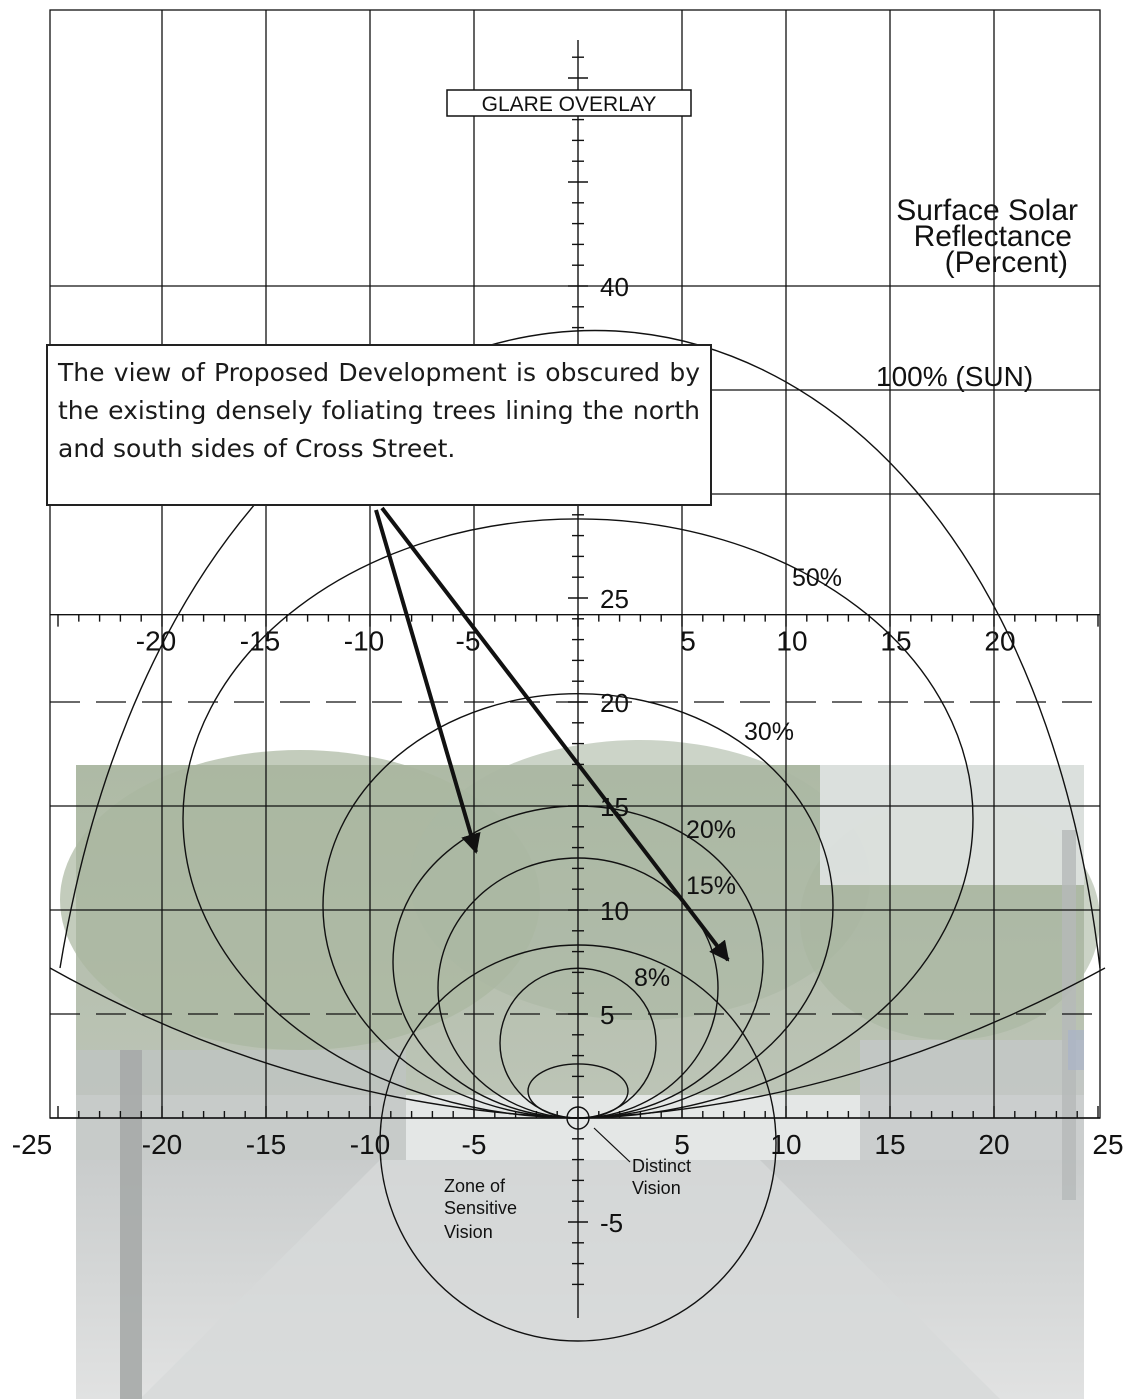 This screenshot has height=1399, width=1134. Describe the element at coordinates (661, 1166) in the screenshot. I see `distinct-vision-line-1: Distinct` at that location.